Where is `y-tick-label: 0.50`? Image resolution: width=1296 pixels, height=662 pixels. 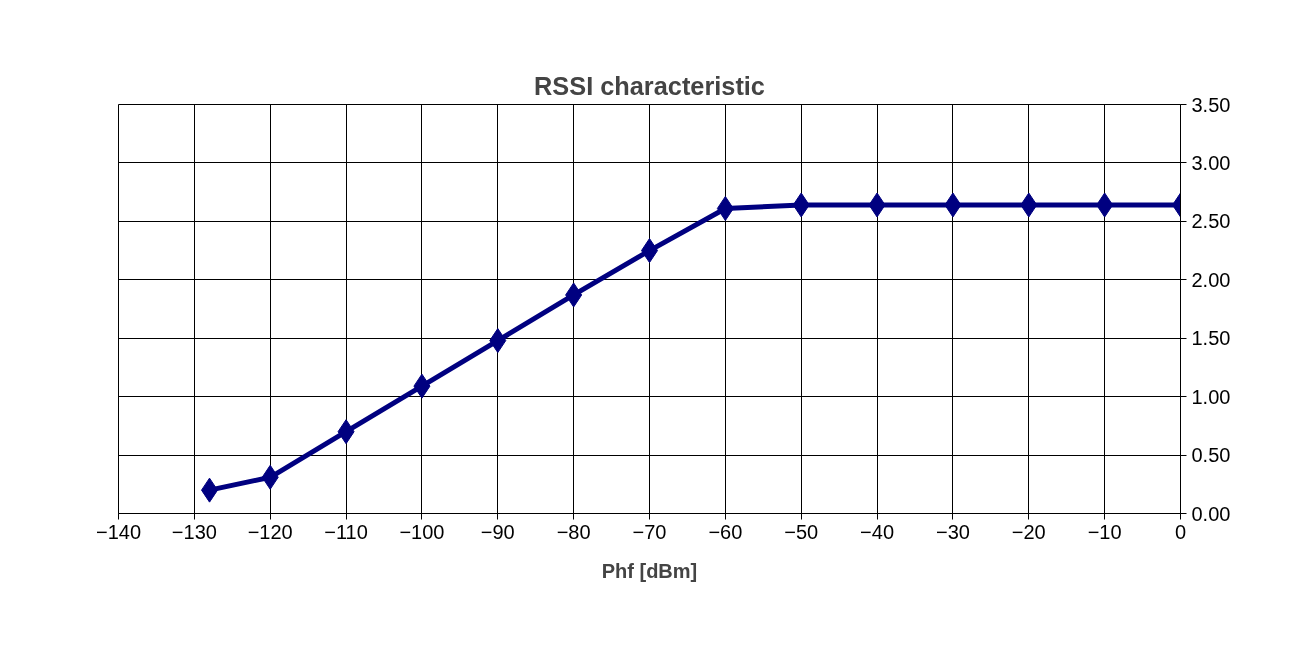
y-tick-label: 0.50 is located at coordinates (1211, 455).